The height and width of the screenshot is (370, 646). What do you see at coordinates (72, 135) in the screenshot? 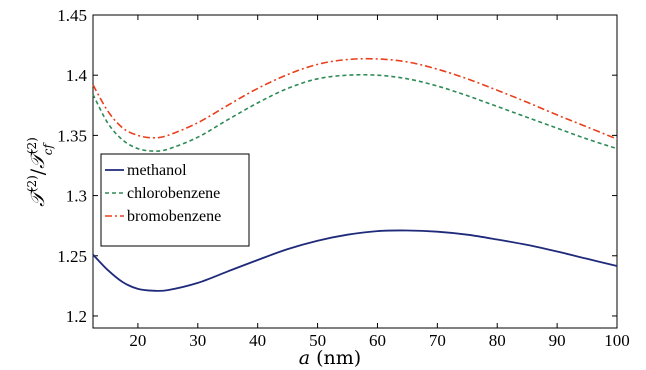
I see `y-tick-label: 1.35` at bounding box center [72, 135].